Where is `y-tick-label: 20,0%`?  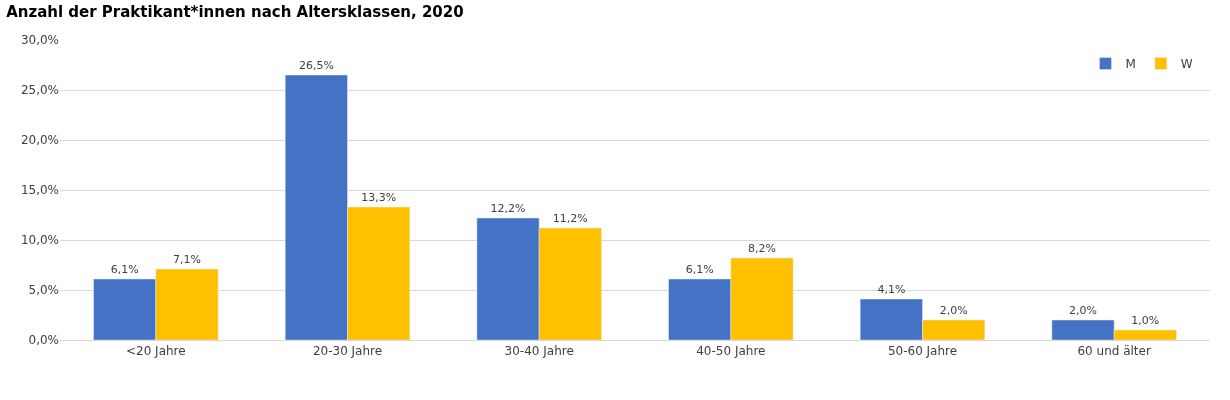 y-tick-label: 20,0% is located at coordinates (39, 140).